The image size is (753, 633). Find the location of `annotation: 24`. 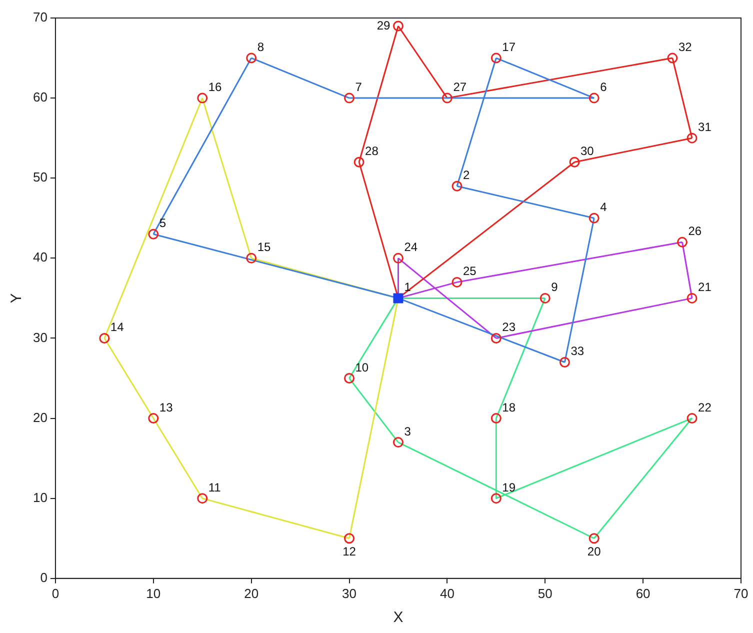

annotation: 24 is located at coordinates (411, 247).